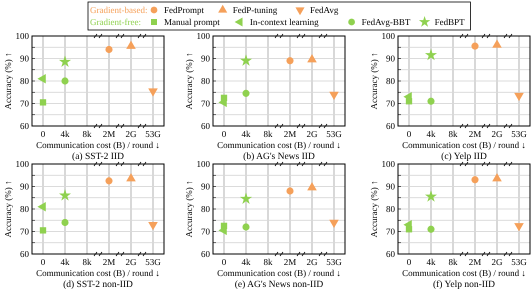  Describe the element at coordinates (279, 285) in the screenshot. I see `text: (e) AG's News non-IID` at that location.